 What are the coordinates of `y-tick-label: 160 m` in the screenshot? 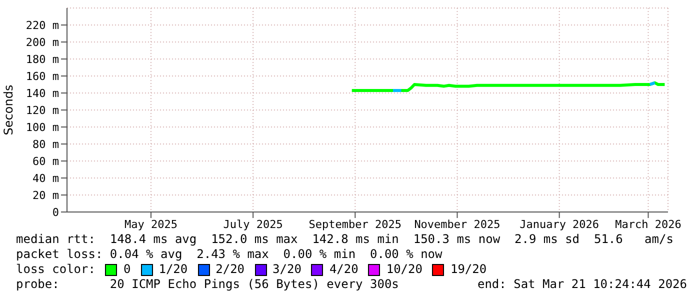 It's located at (43, 76).